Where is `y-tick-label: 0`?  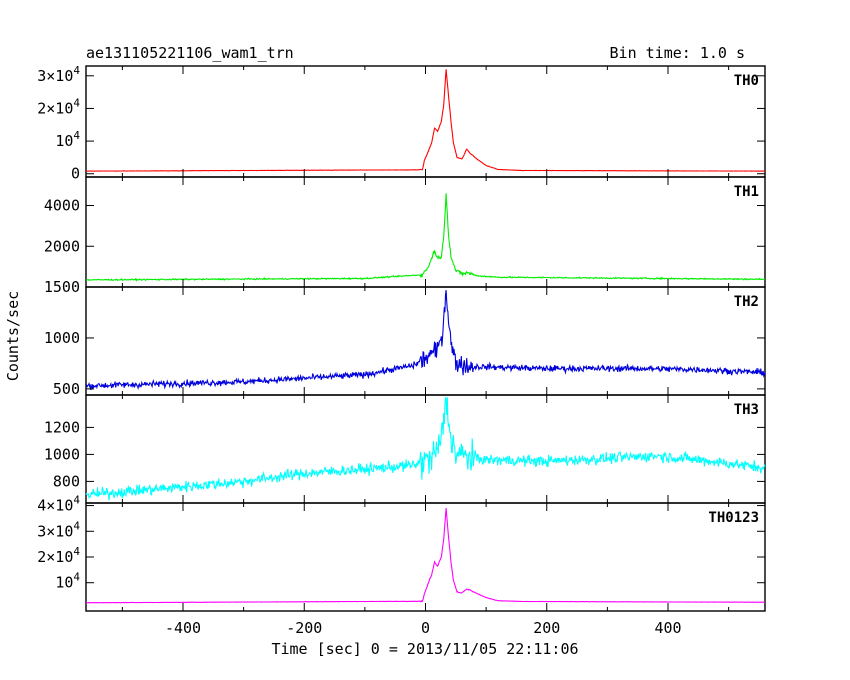
y-tick-label: 0 is located at coordinates (75, 174).